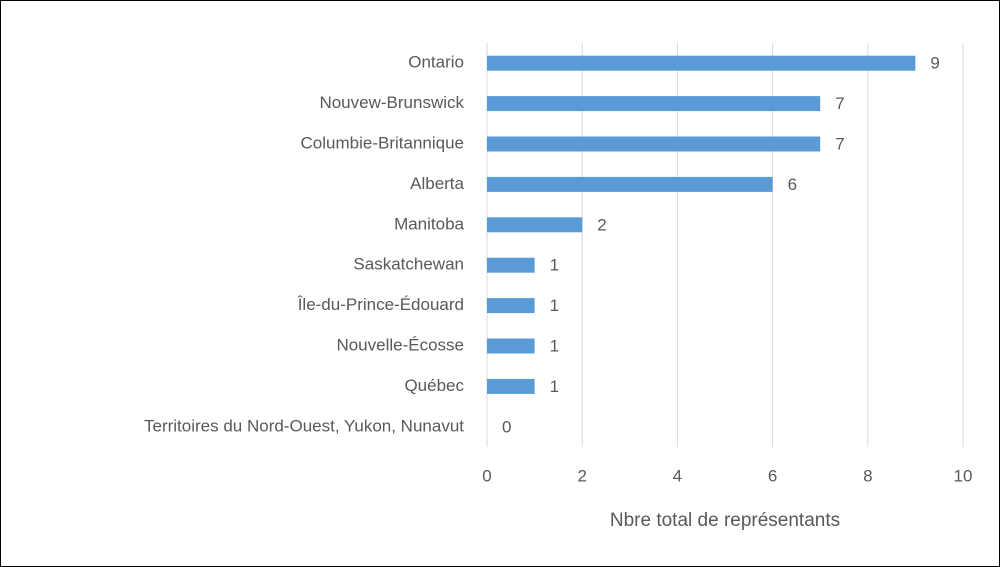 The image size is (1000, 567). Describe the element at coordinates (934, 63) in the screenshot. I see `data-label: 9` at that location.